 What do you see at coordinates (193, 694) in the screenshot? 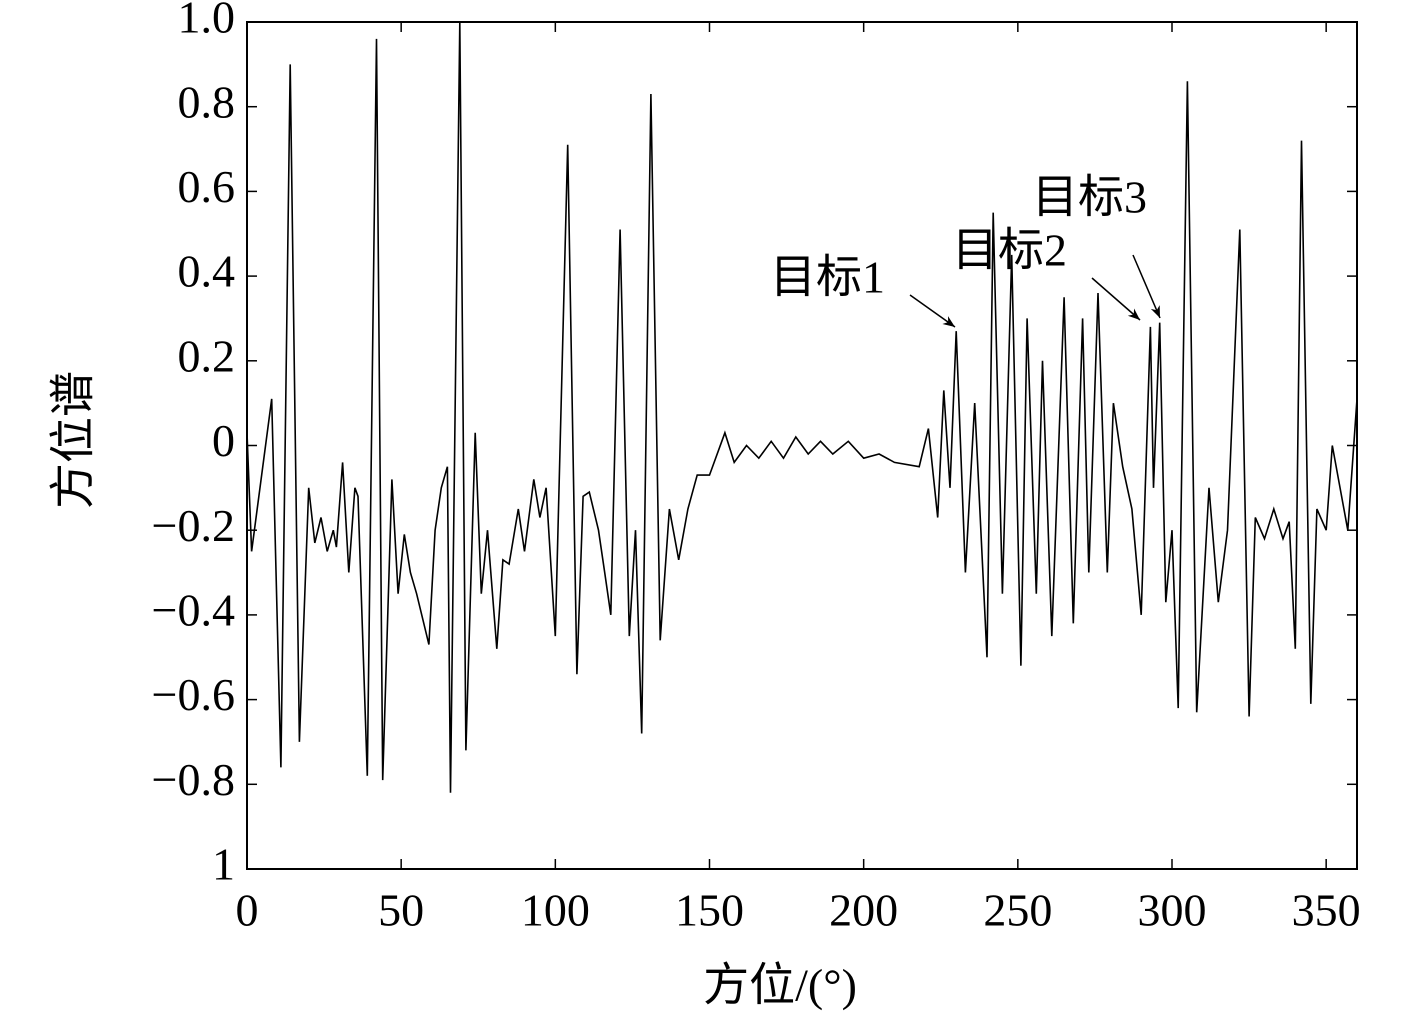
I see `y-tick-label: −0.6` at bounding box center [193, 694].